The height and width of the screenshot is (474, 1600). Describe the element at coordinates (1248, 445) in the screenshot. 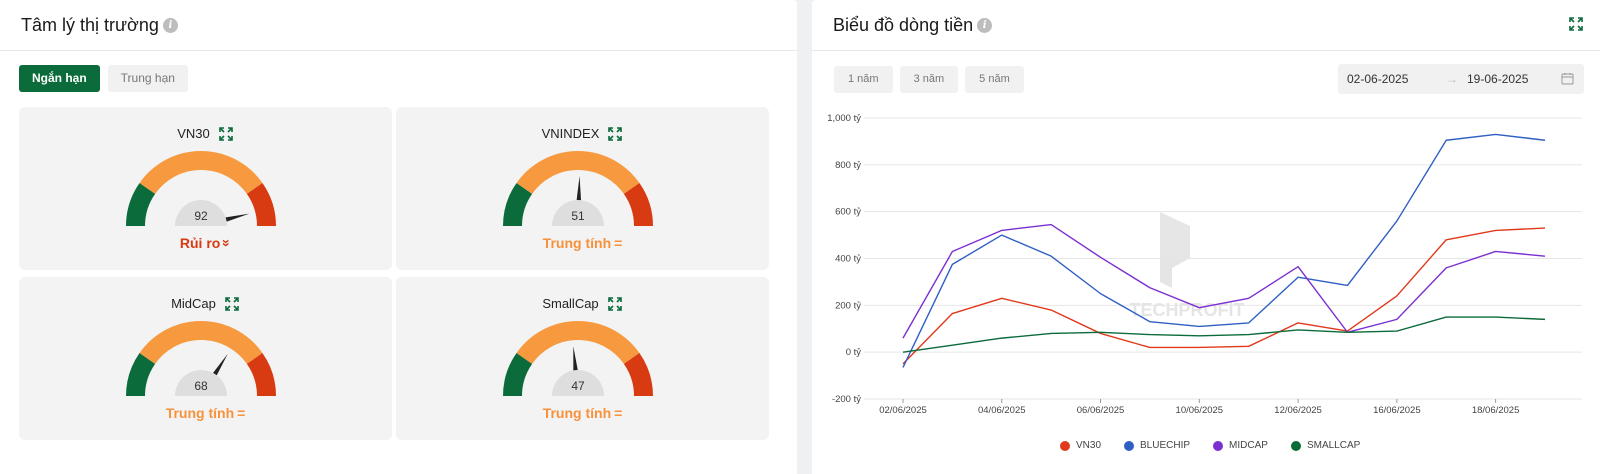

I see `legend-label: MIDCAP` at that location.